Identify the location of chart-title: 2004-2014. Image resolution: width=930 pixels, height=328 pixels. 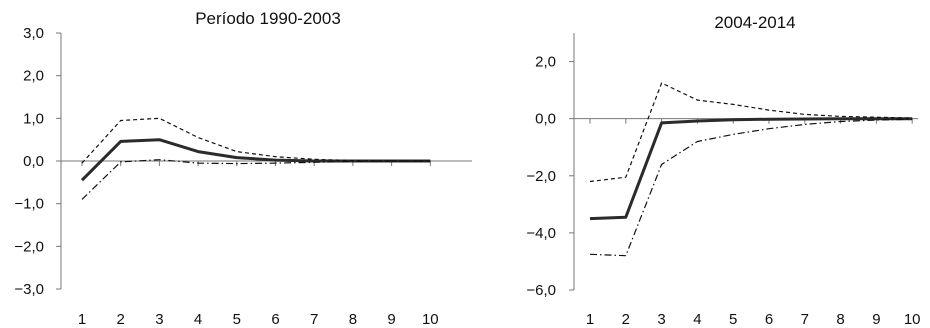
(754, 22).